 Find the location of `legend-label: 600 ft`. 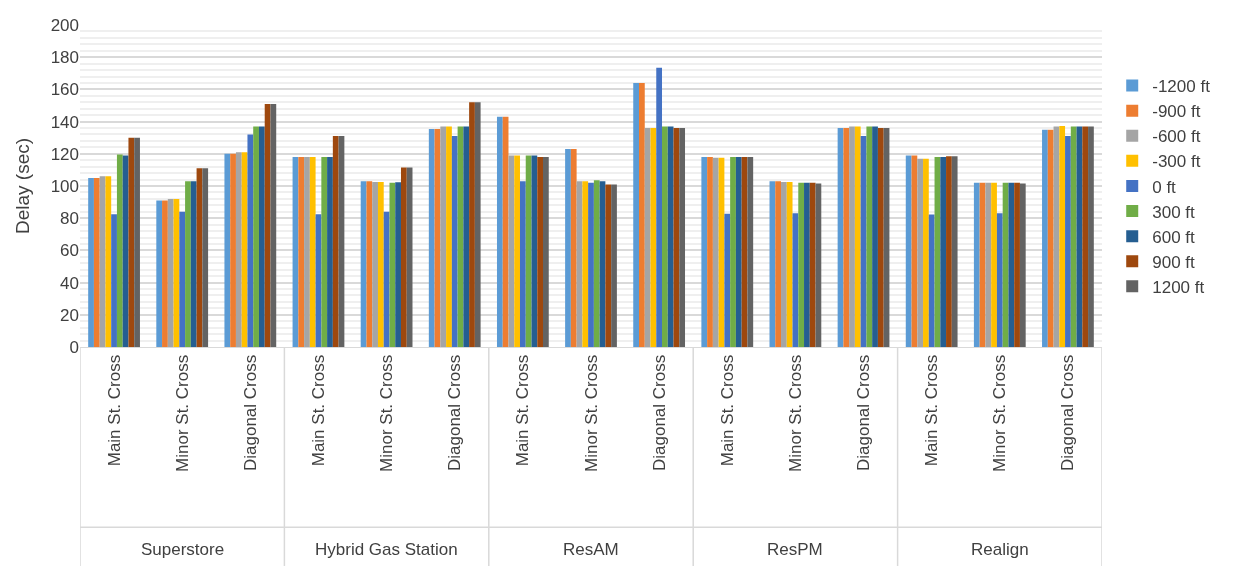

legend-label: 600 ft is located at coordinates (1174, 237).